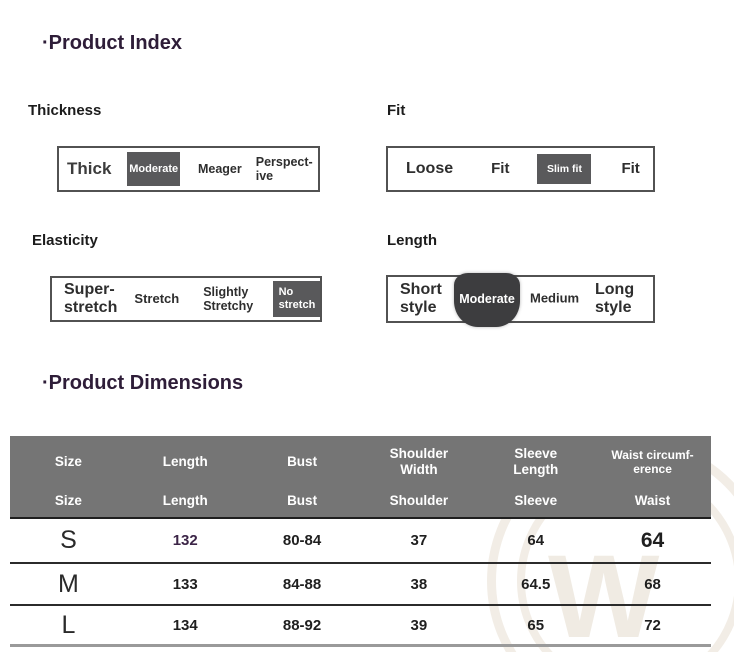  What do you see at coordinates (185, 500) in the screenshot?
I see `header-cell-length-2: Length` at bounding box center [185, 500].